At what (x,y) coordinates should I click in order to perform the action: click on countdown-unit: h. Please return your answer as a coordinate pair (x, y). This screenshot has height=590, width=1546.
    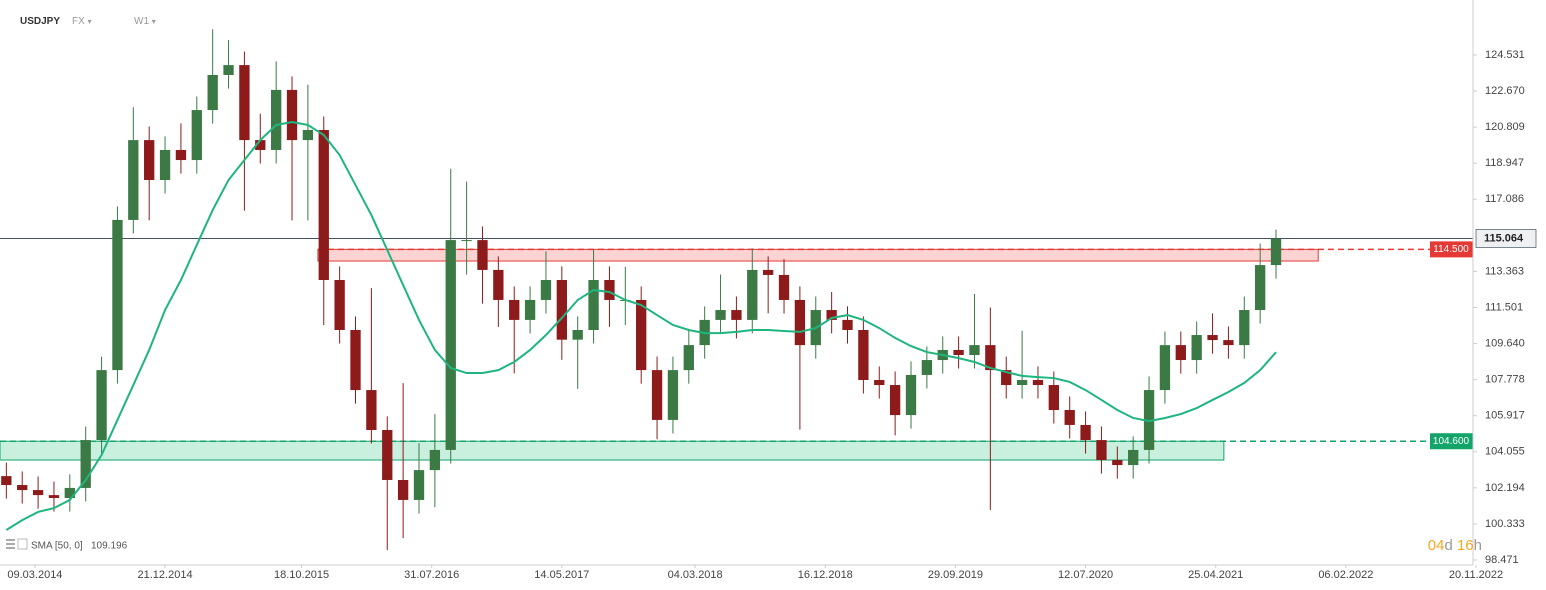
    Looking at the image, I should click on (1477, 545).